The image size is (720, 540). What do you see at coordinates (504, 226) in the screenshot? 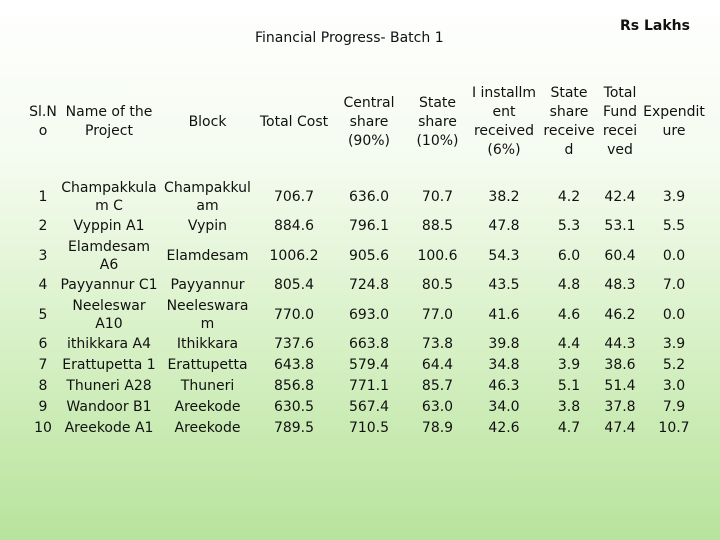
I see `table-cell: 47.8` at bounding box center [504, 226].